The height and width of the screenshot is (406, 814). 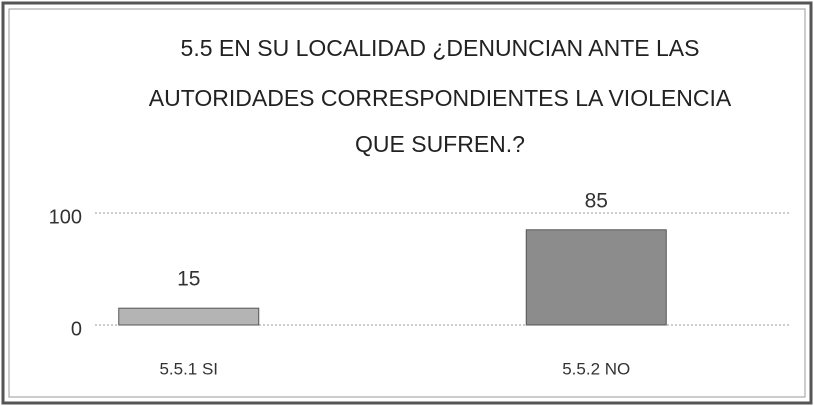 What do you see at coordinates (440, 48) in the screenshot?
I see `chart-title: 5.5 EN SU LOCALIDAD ¿DENUNCIAN ANTE LAS` at bounding box center [440, 48].